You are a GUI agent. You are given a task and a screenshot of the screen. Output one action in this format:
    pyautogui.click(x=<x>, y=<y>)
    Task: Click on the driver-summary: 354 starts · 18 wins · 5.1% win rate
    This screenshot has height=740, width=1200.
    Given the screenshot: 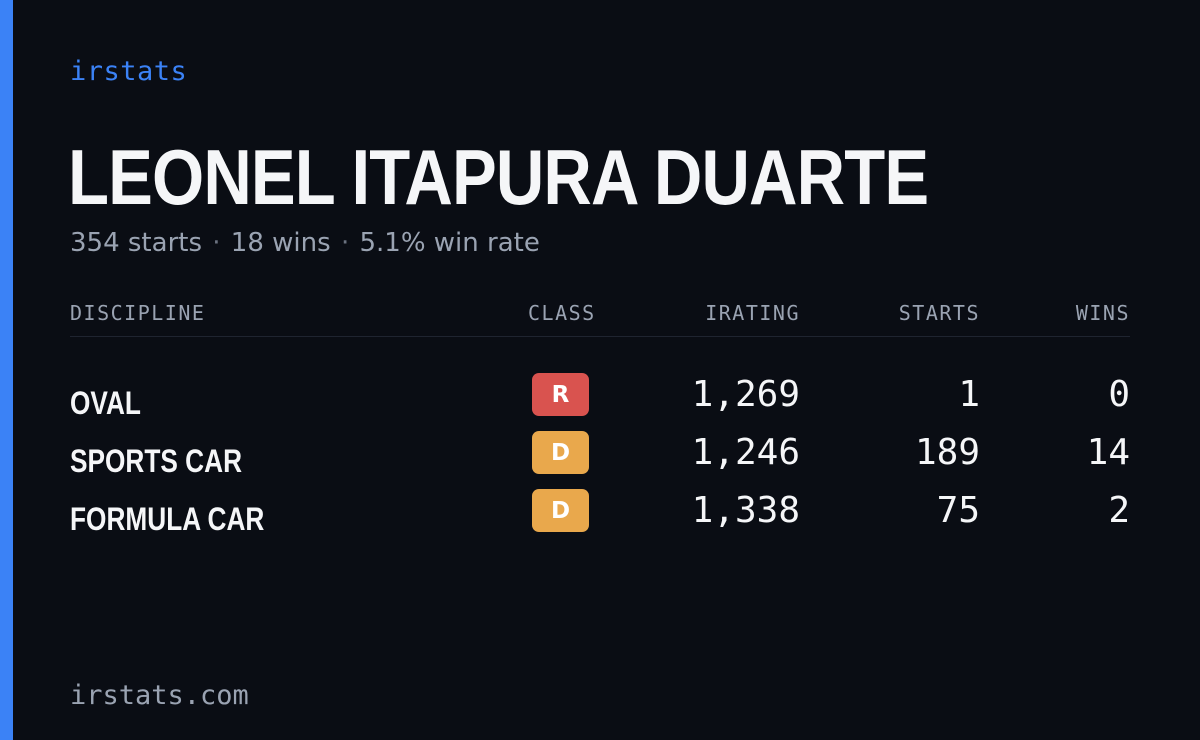 What is the action you would take?
    pyautogui.click(x=305, y=243)
    